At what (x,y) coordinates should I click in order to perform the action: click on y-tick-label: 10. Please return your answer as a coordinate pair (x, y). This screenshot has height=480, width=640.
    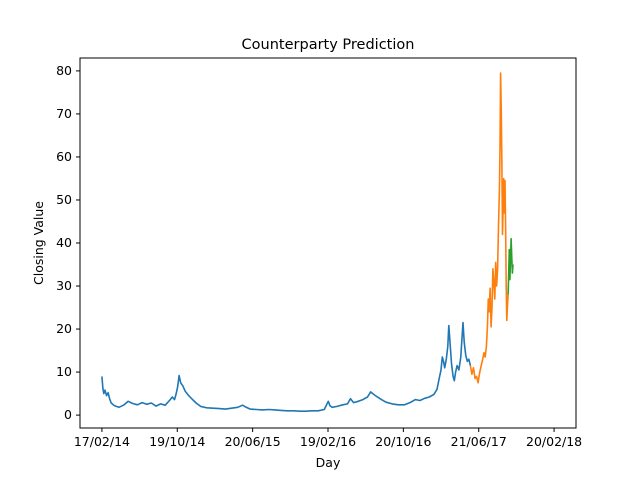
    Looking at the image, I should click on (64, 371).